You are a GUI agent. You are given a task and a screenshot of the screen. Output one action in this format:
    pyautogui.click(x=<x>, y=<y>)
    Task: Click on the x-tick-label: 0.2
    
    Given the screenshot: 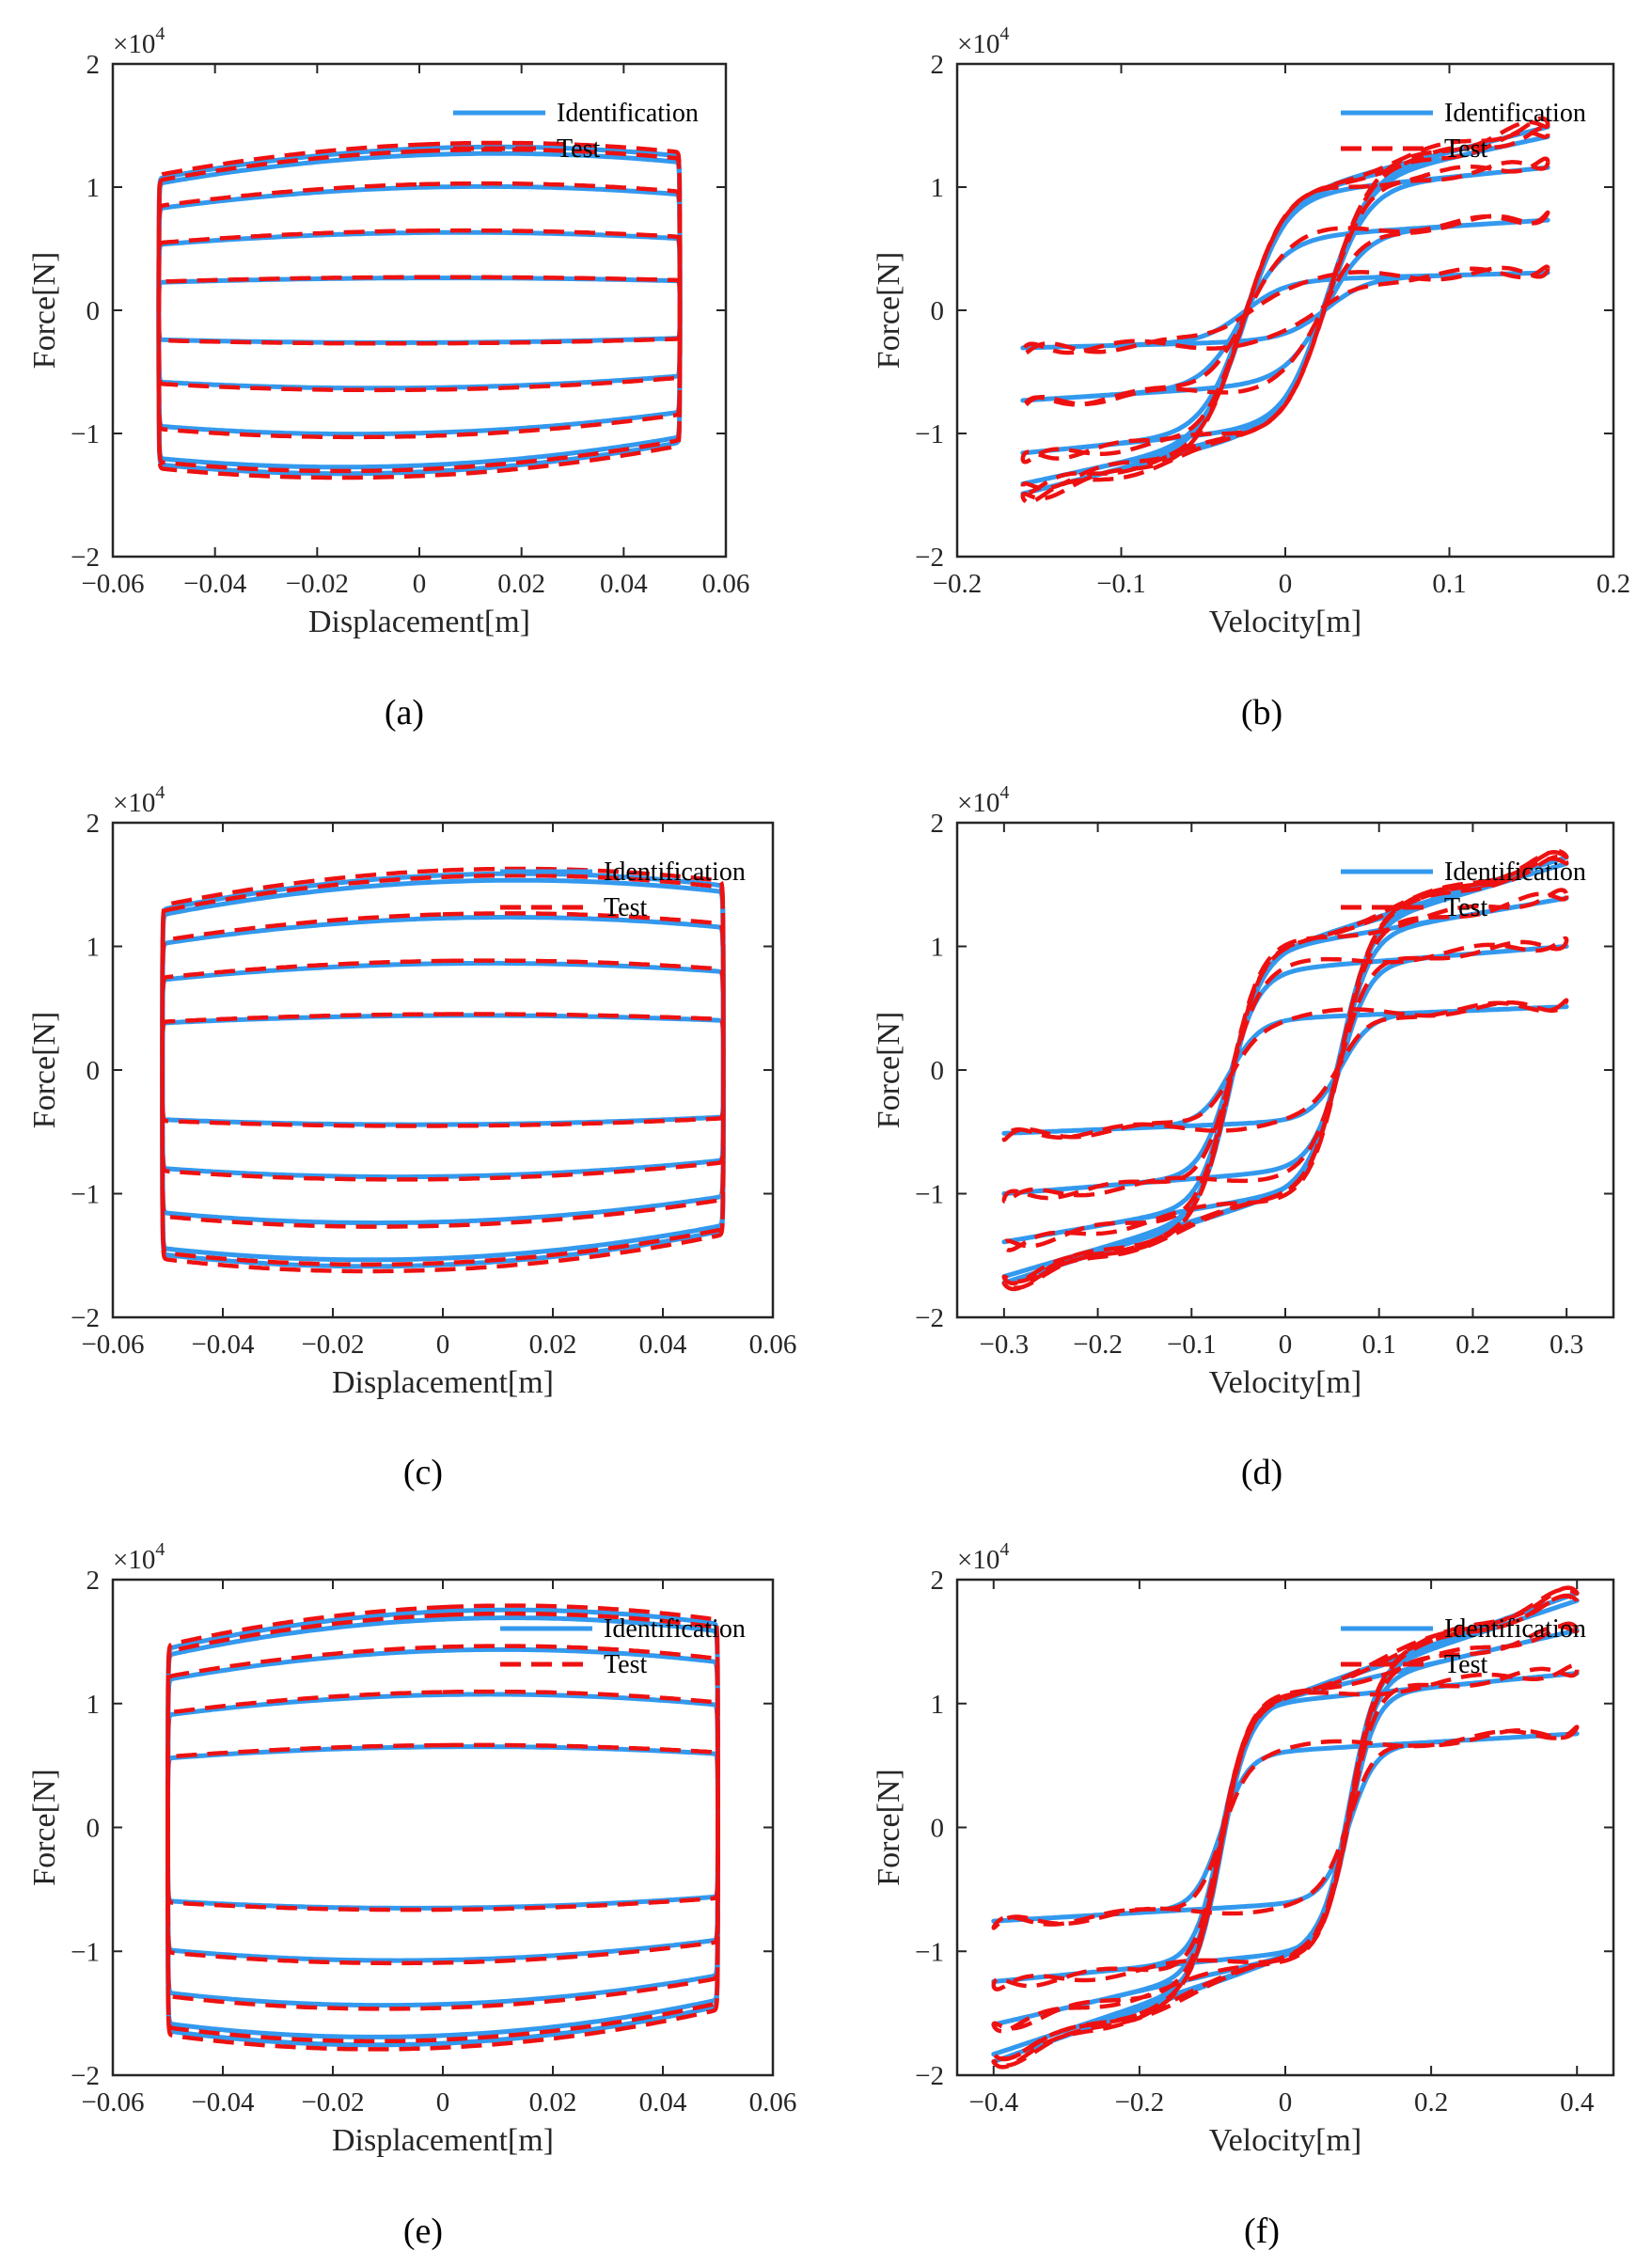 What is the action you would take?
    pyautogui.click(x=1613, y=584)
    